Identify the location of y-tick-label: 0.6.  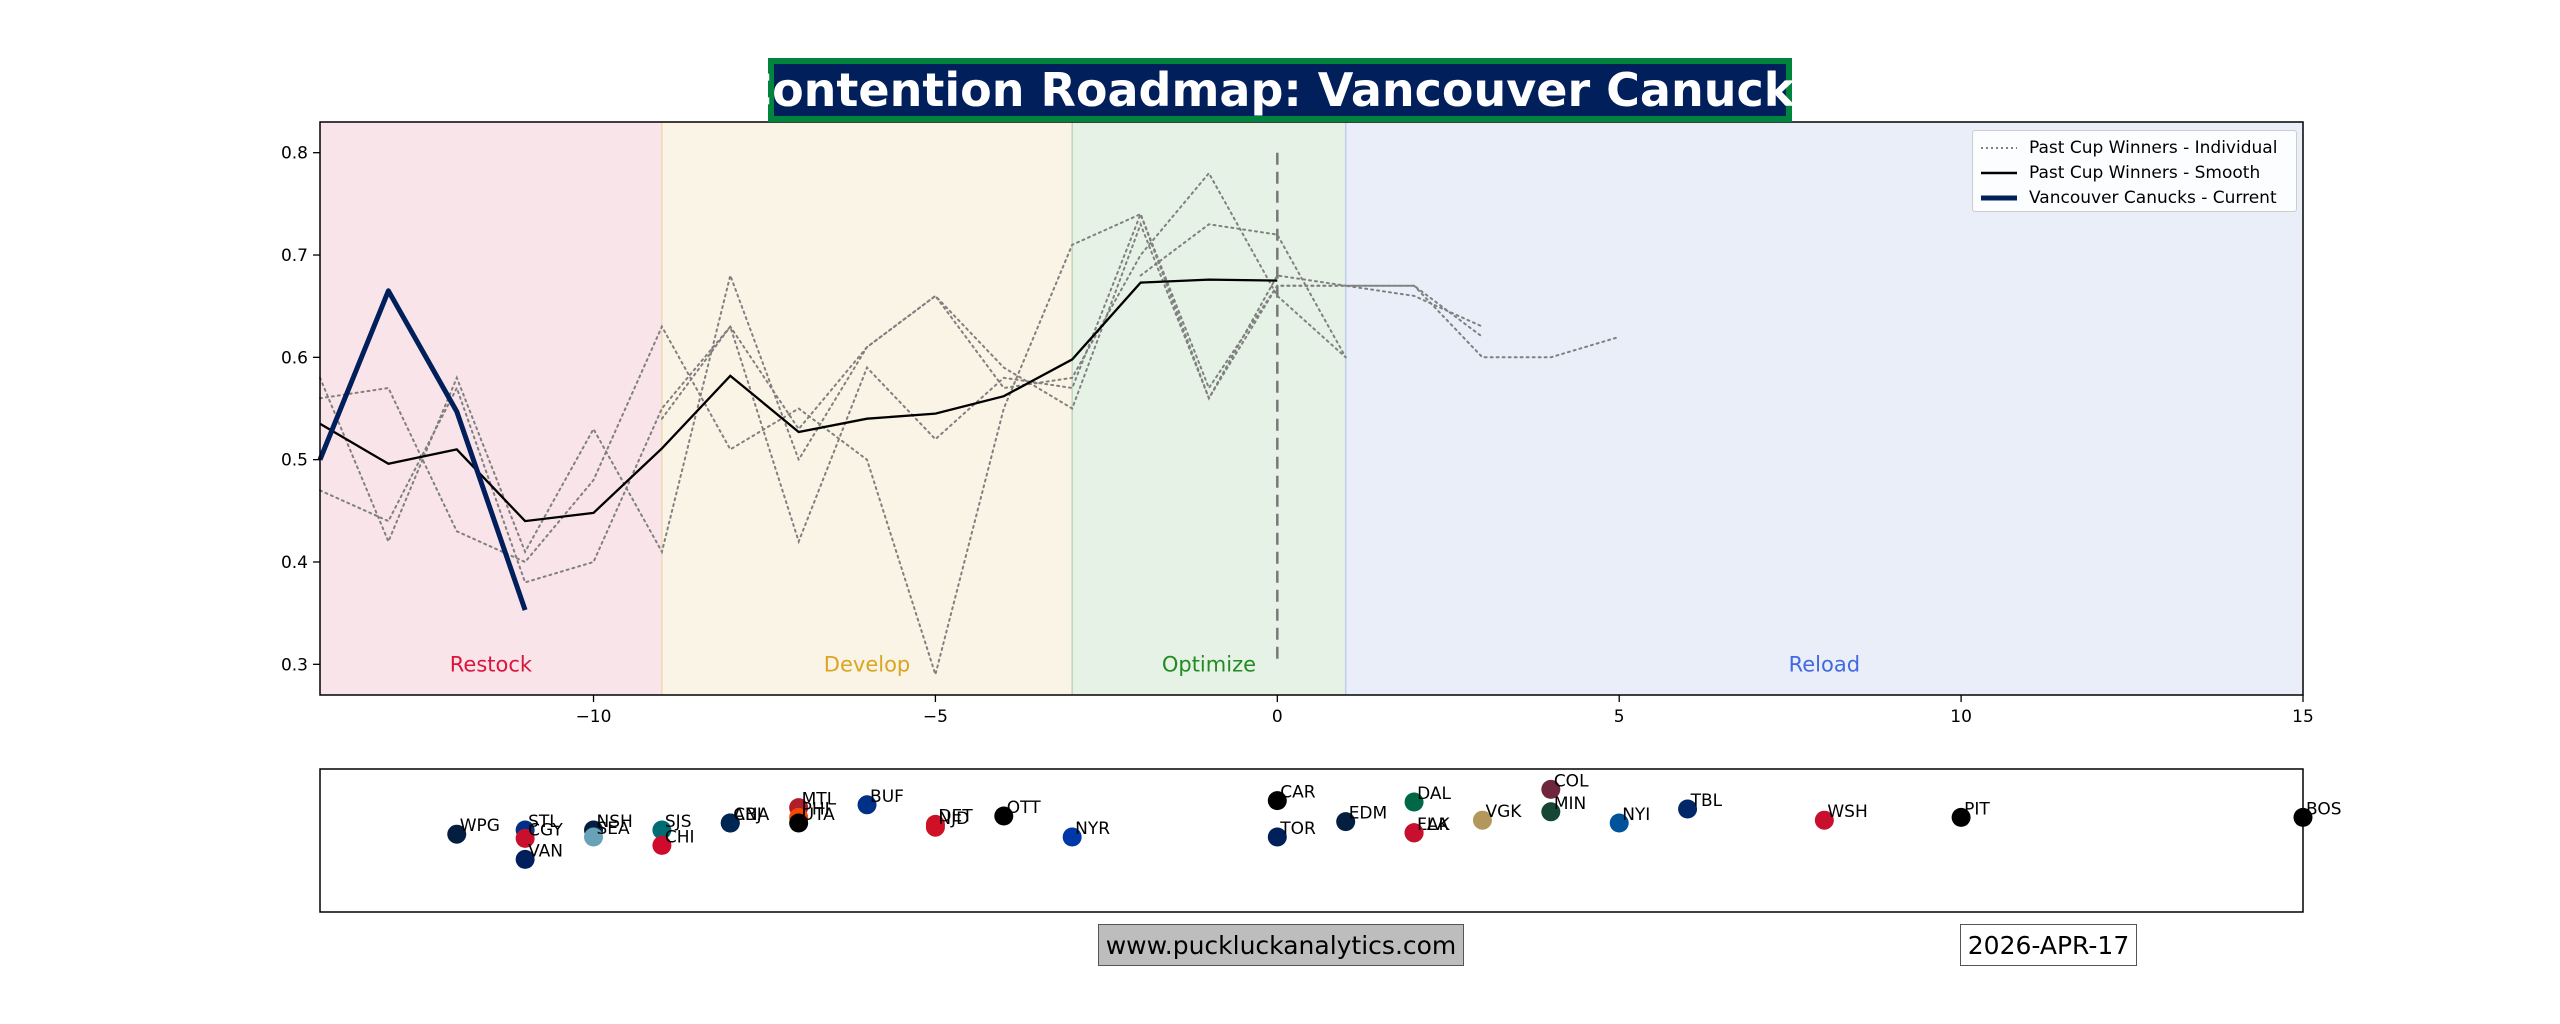
(294, 358).